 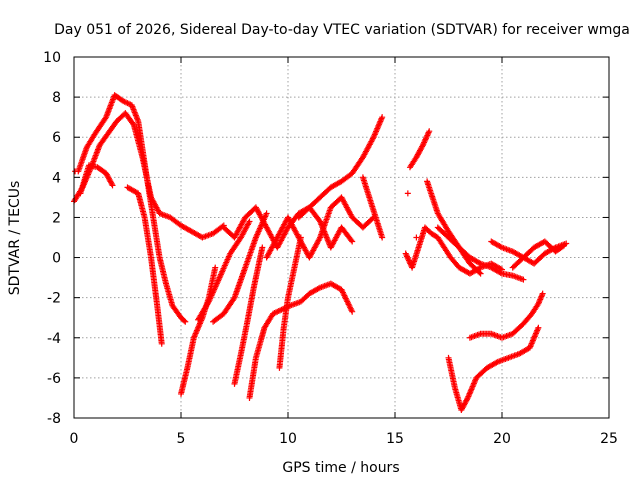 I want to click on x-tick-label: 20, so click(x=502, y=439).